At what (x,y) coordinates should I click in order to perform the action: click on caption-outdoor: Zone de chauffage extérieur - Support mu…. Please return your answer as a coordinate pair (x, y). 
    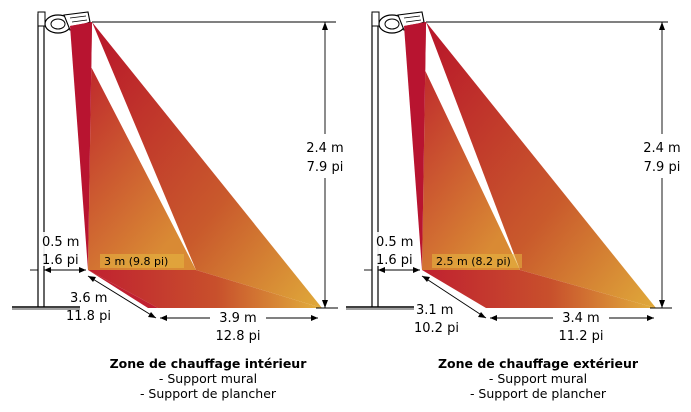
    Looking at the image, I should click on (538, 378).